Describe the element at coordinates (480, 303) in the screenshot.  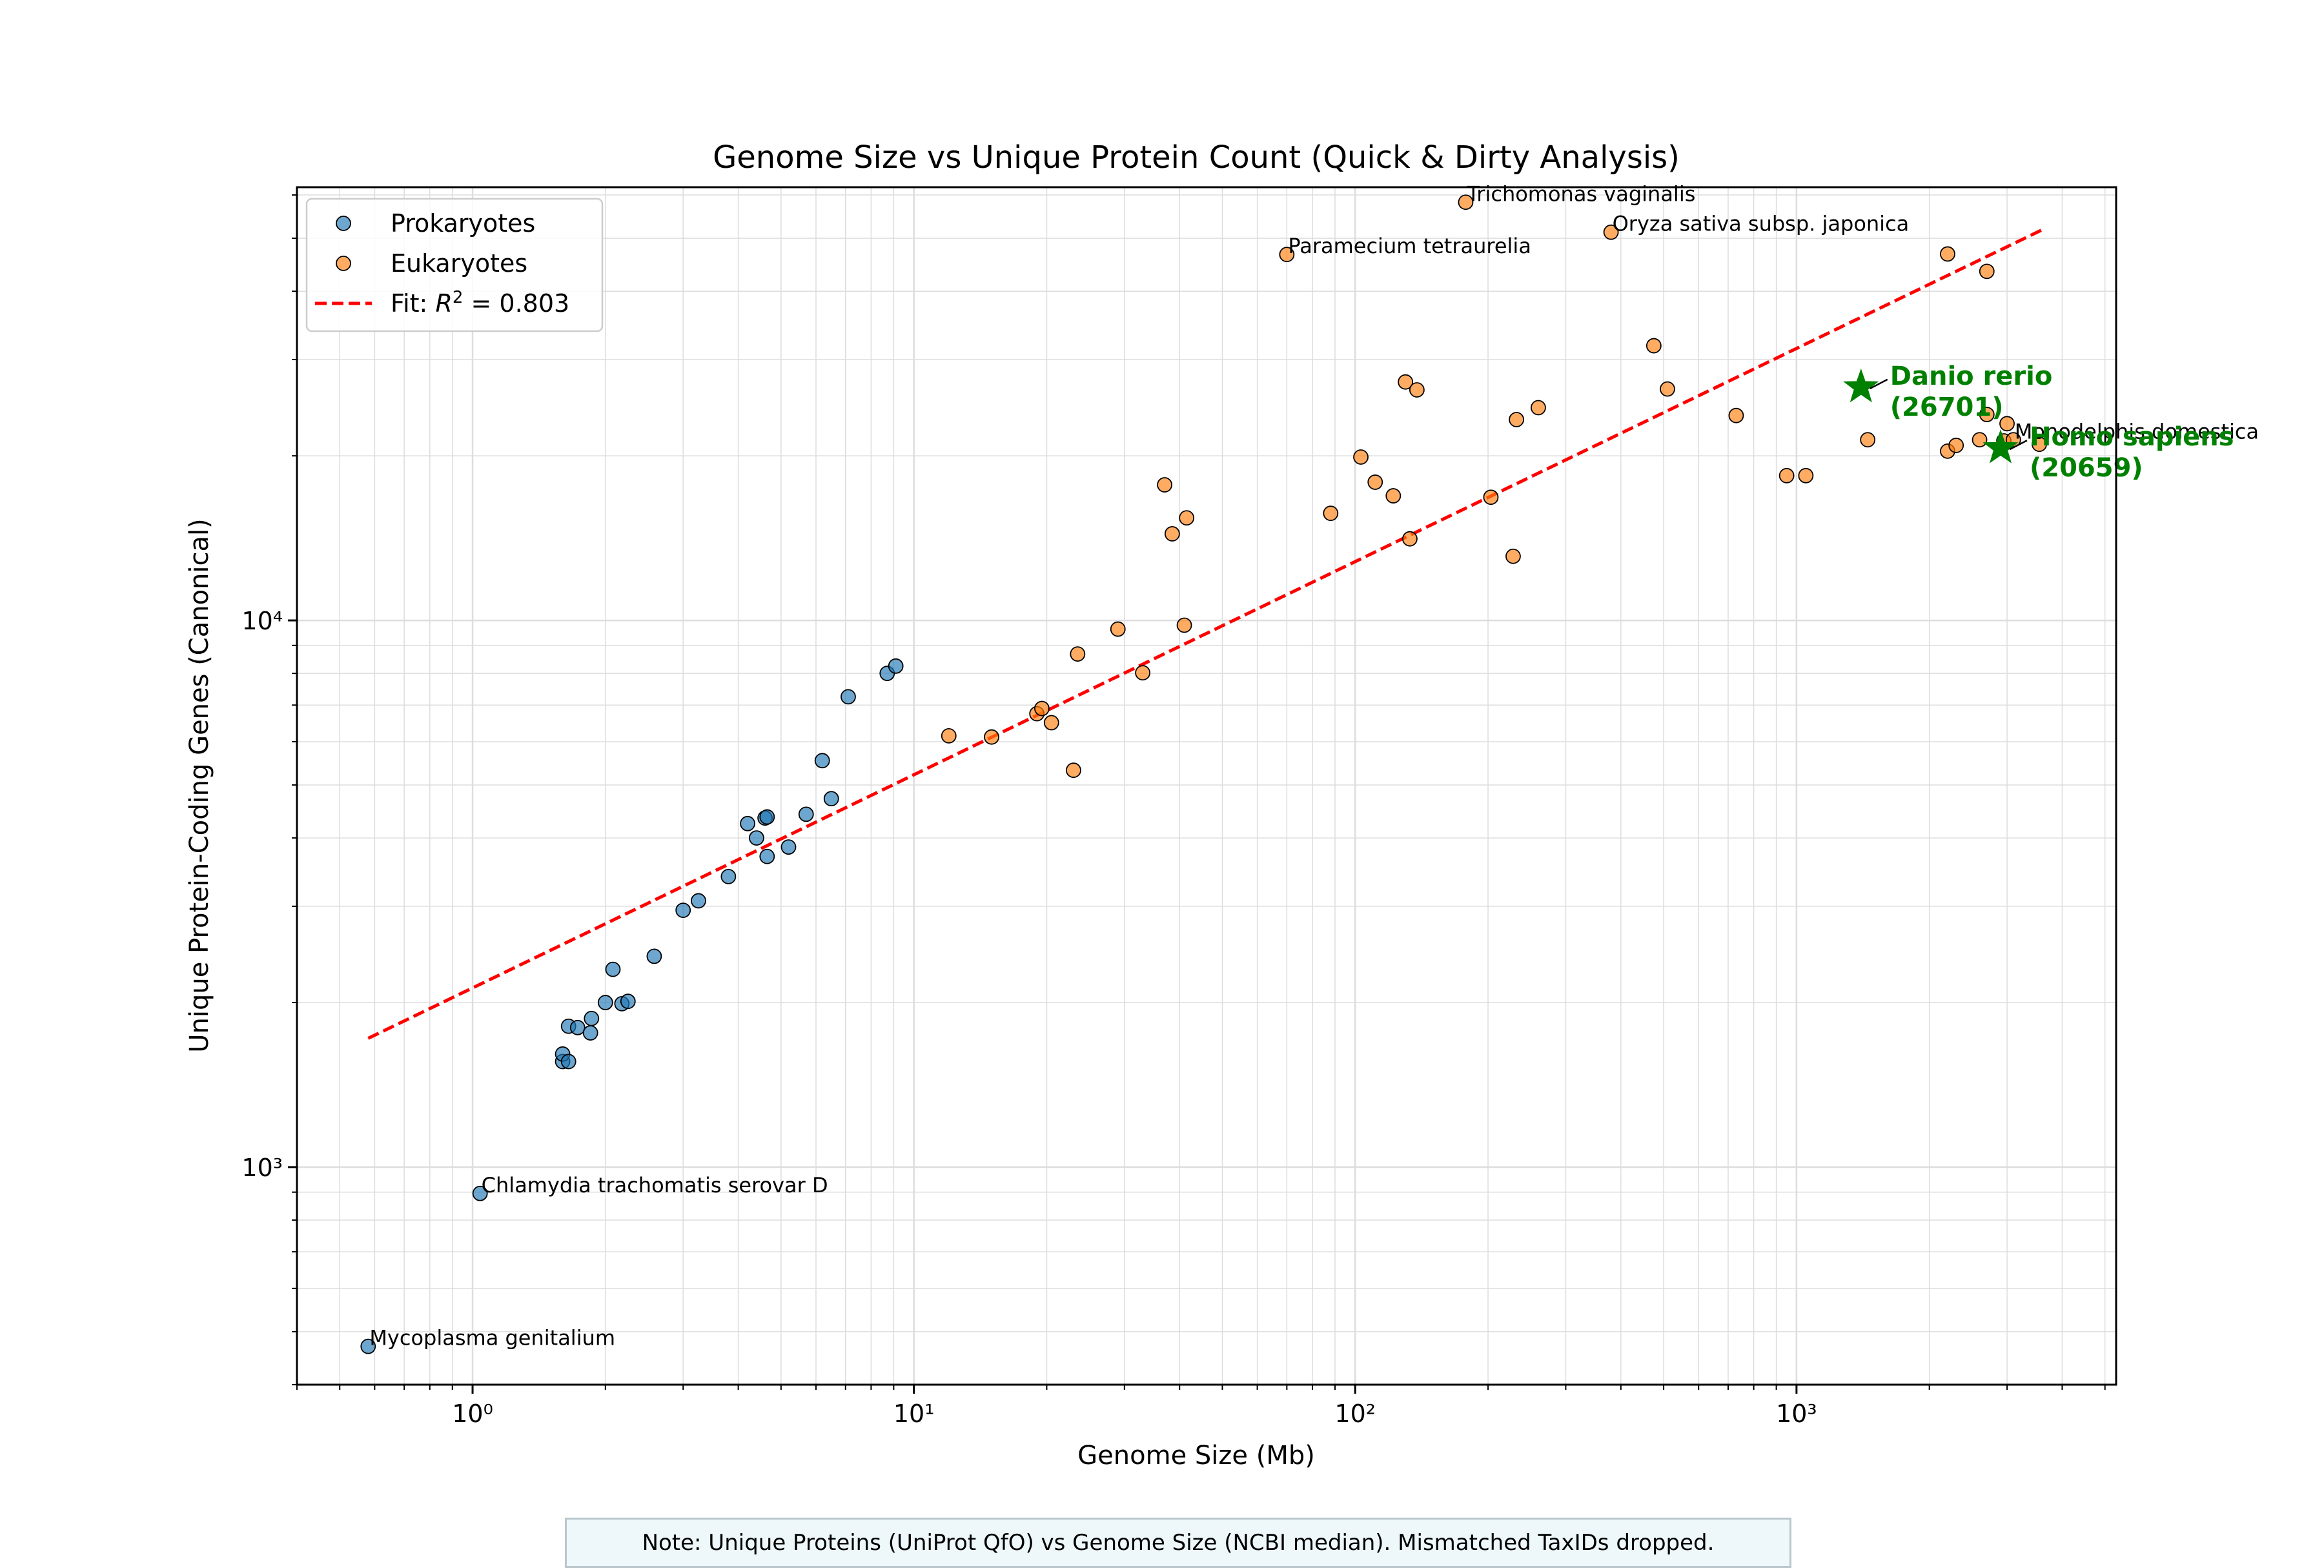
I see `legend-label: Fit: R2 = 0.803` at that location.